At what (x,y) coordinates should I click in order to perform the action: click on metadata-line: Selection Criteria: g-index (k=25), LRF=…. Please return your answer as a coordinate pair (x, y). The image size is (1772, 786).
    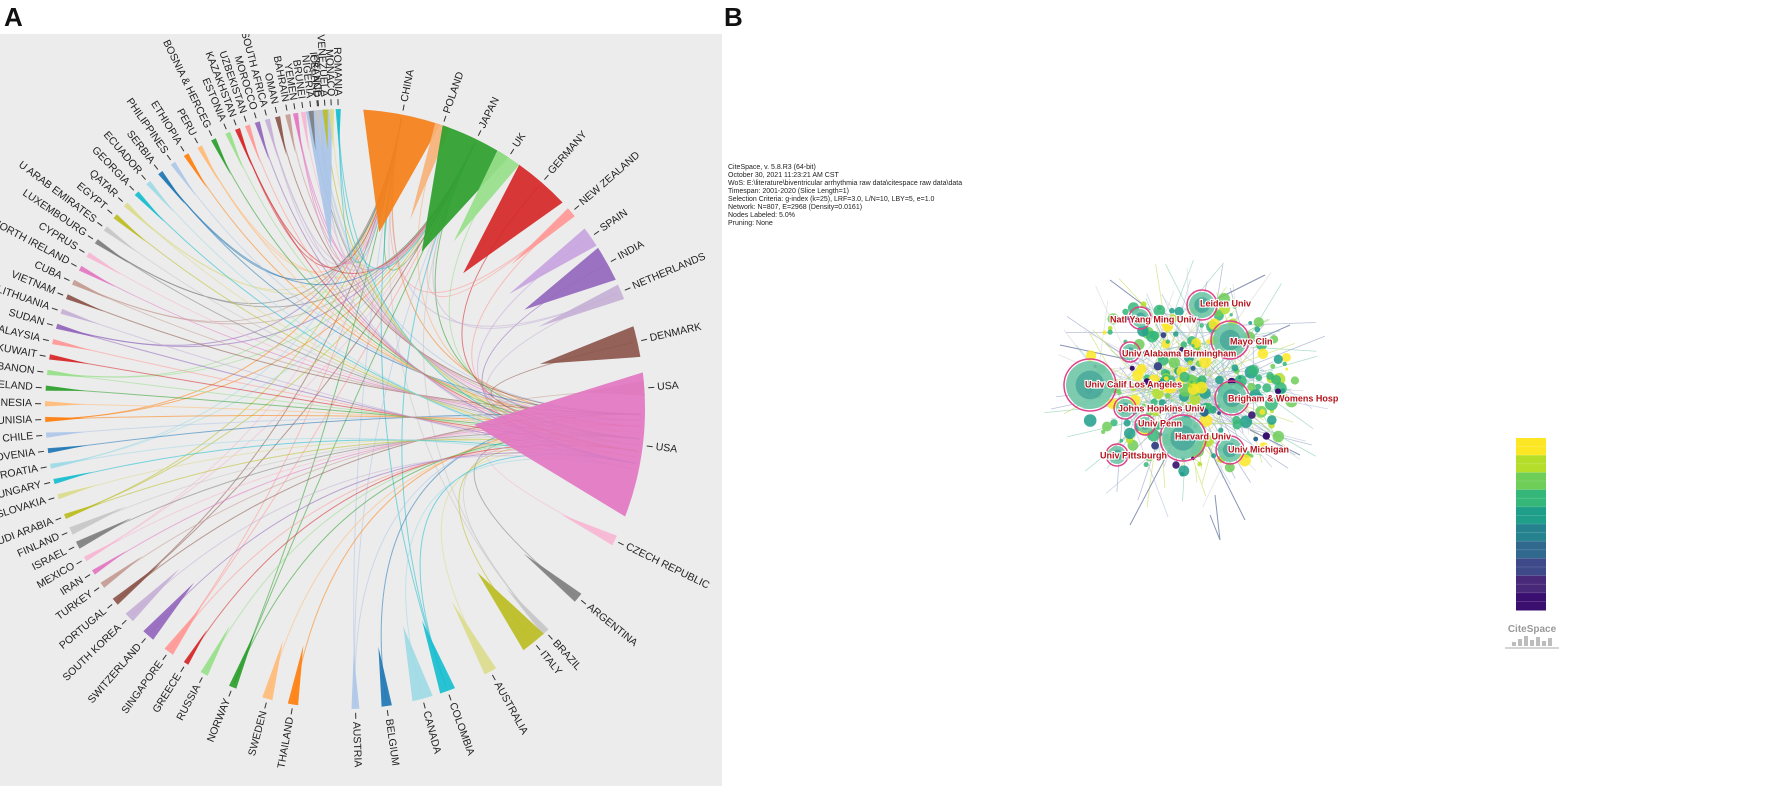
    Looking at the image, I should click on (831, 199).